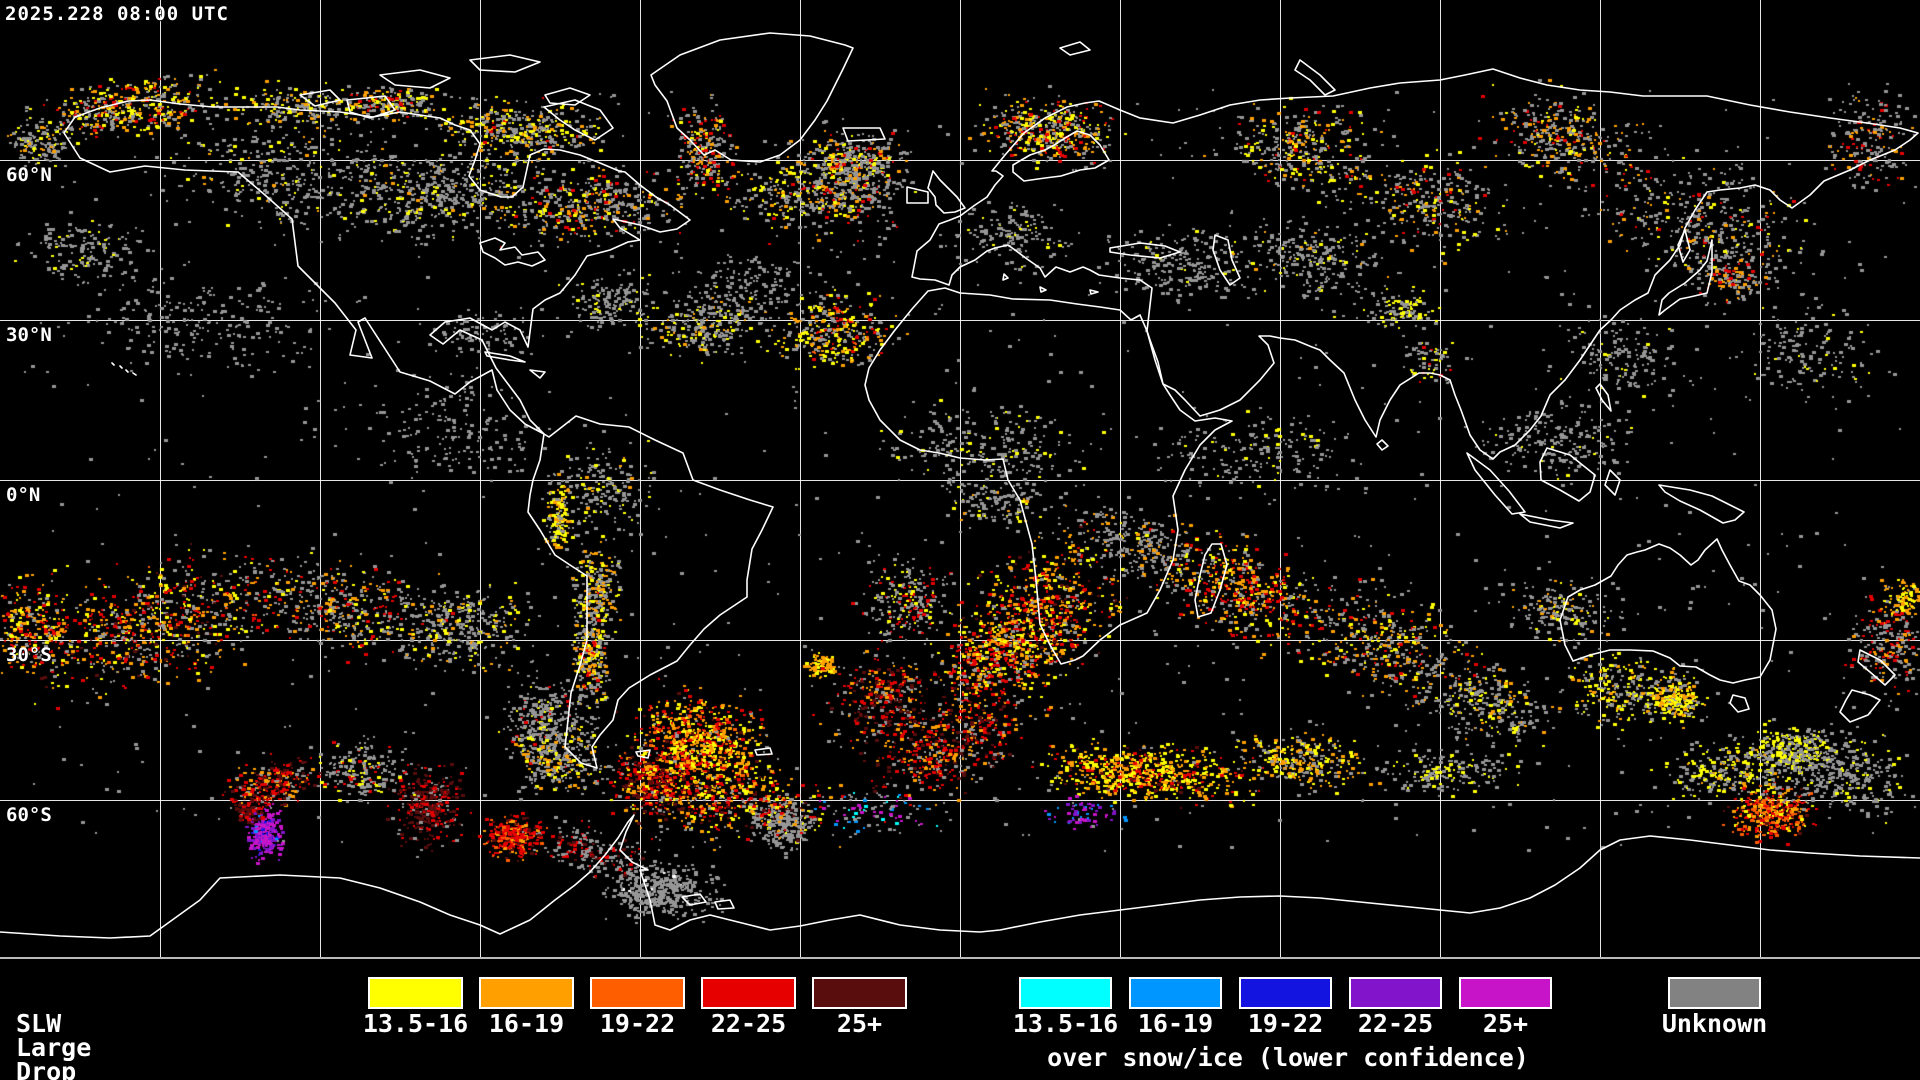  Describe the element at coordinates (1714, 1023) in the screenshot. I see `legend-label-unknown: Unknown` at that location.